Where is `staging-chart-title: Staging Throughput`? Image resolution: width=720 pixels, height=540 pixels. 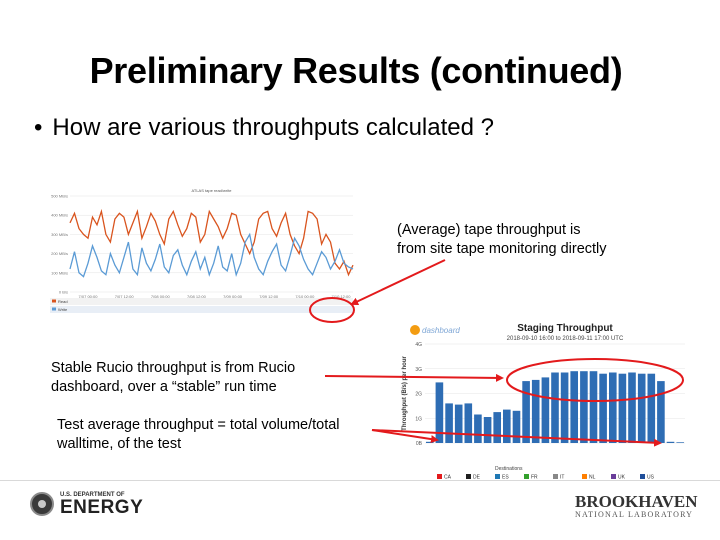 staging-chart-title: Staging Throughput is located at coordinates (565, 328).